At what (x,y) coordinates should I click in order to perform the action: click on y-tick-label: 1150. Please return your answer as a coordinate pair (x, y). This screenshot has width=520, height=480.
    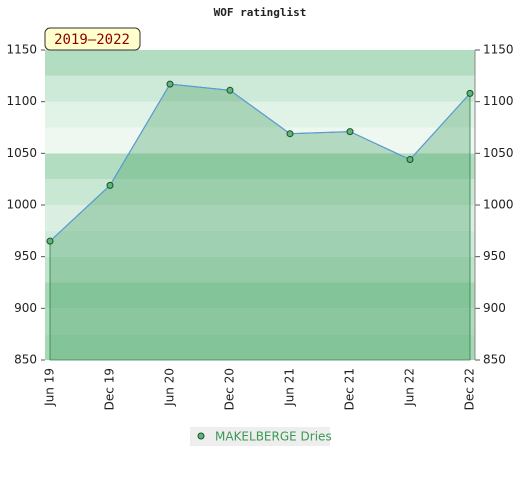
    Looking at the image, I should click on (21, 50).